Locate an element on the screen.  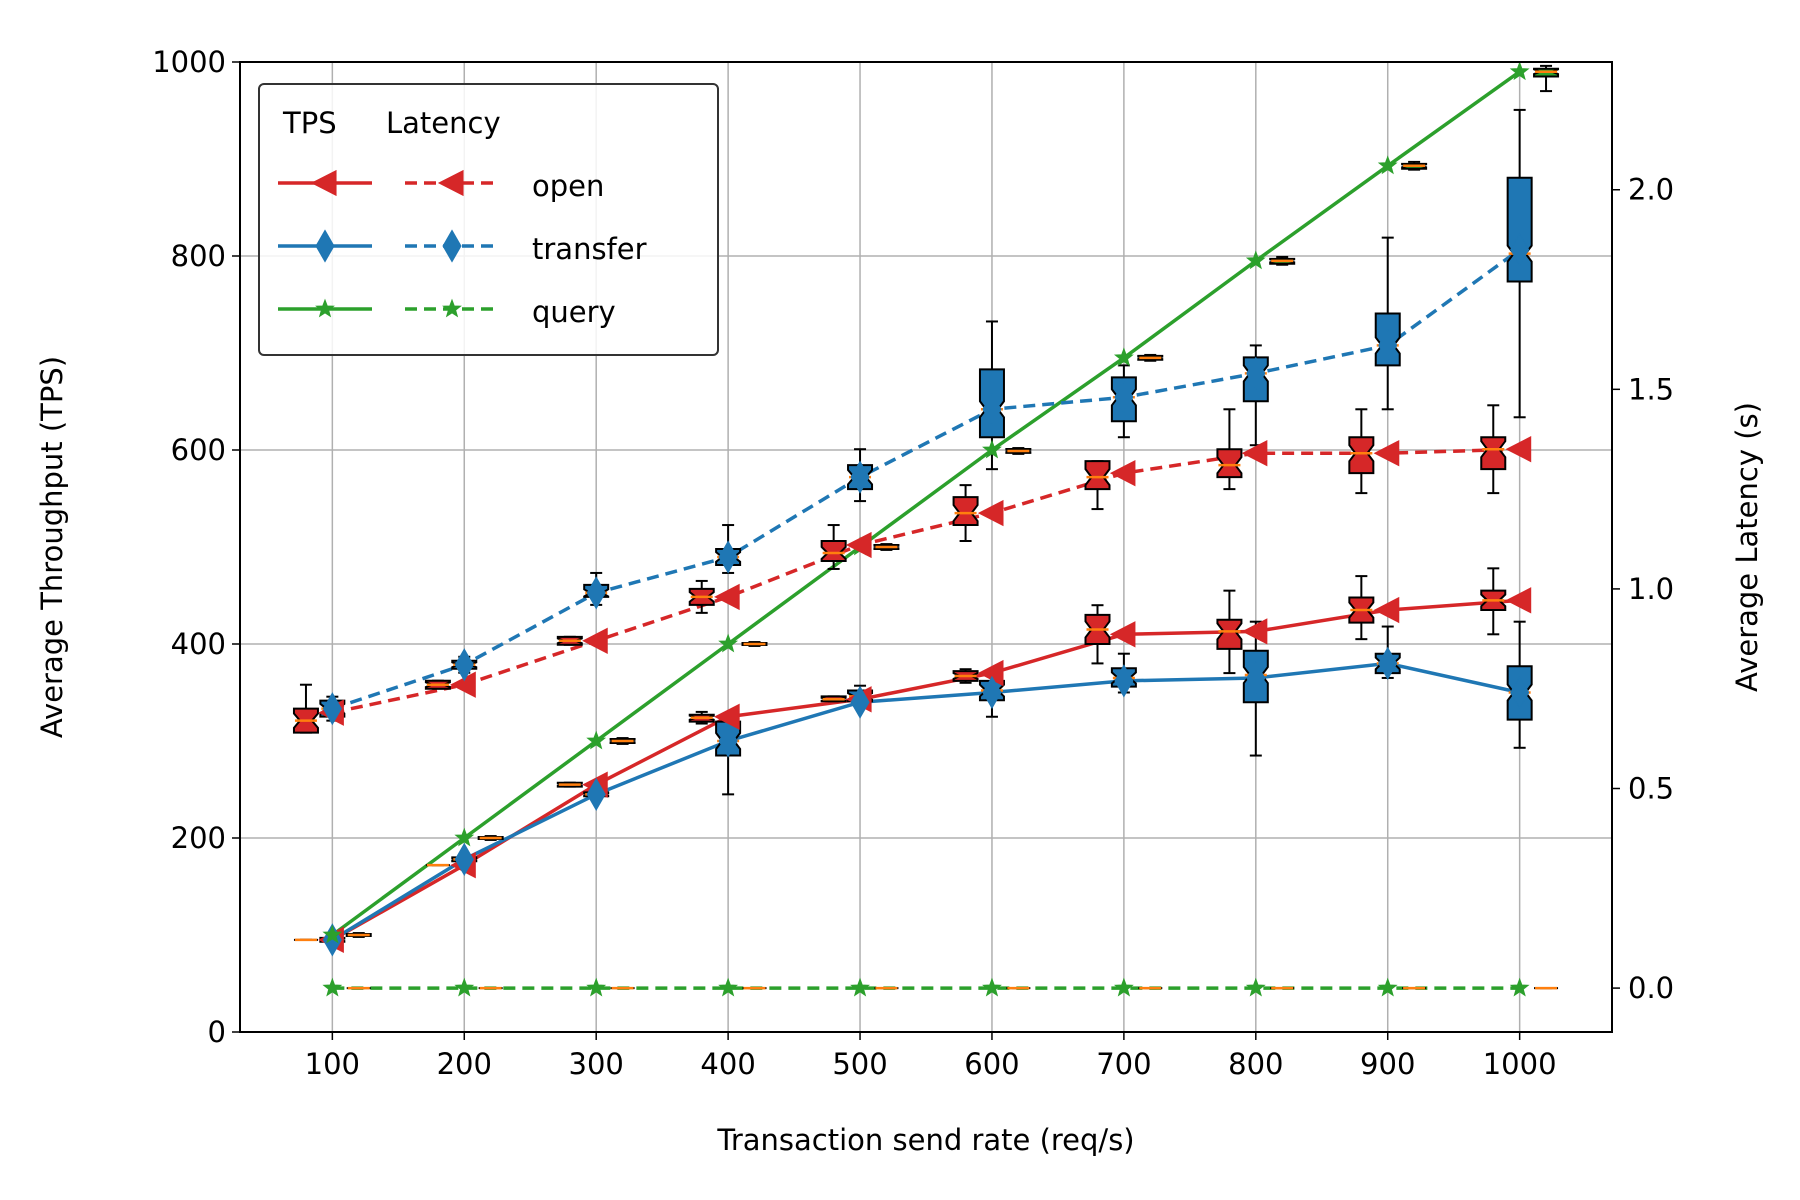
x-tick-label: 1000 is located at coordinates (1520, 1064).